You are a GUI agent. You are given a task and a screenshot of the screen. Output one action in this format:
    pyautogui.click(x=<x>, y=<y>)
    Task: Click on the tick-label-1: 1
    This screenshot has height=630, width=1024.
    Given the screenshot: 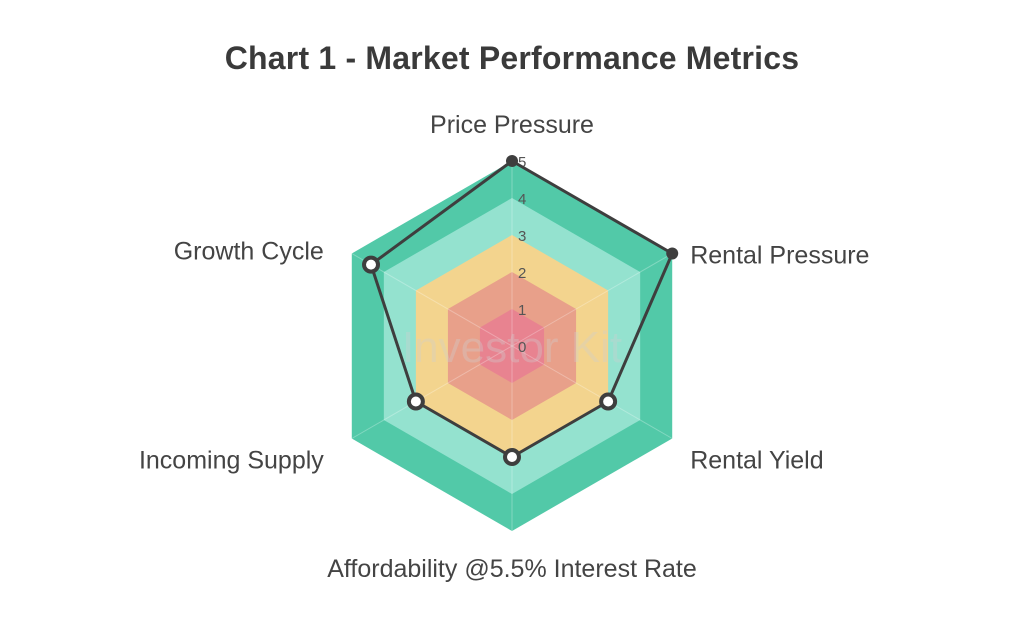 What is the action you would take?
    pyautogui.click(x=522, y=310)
    